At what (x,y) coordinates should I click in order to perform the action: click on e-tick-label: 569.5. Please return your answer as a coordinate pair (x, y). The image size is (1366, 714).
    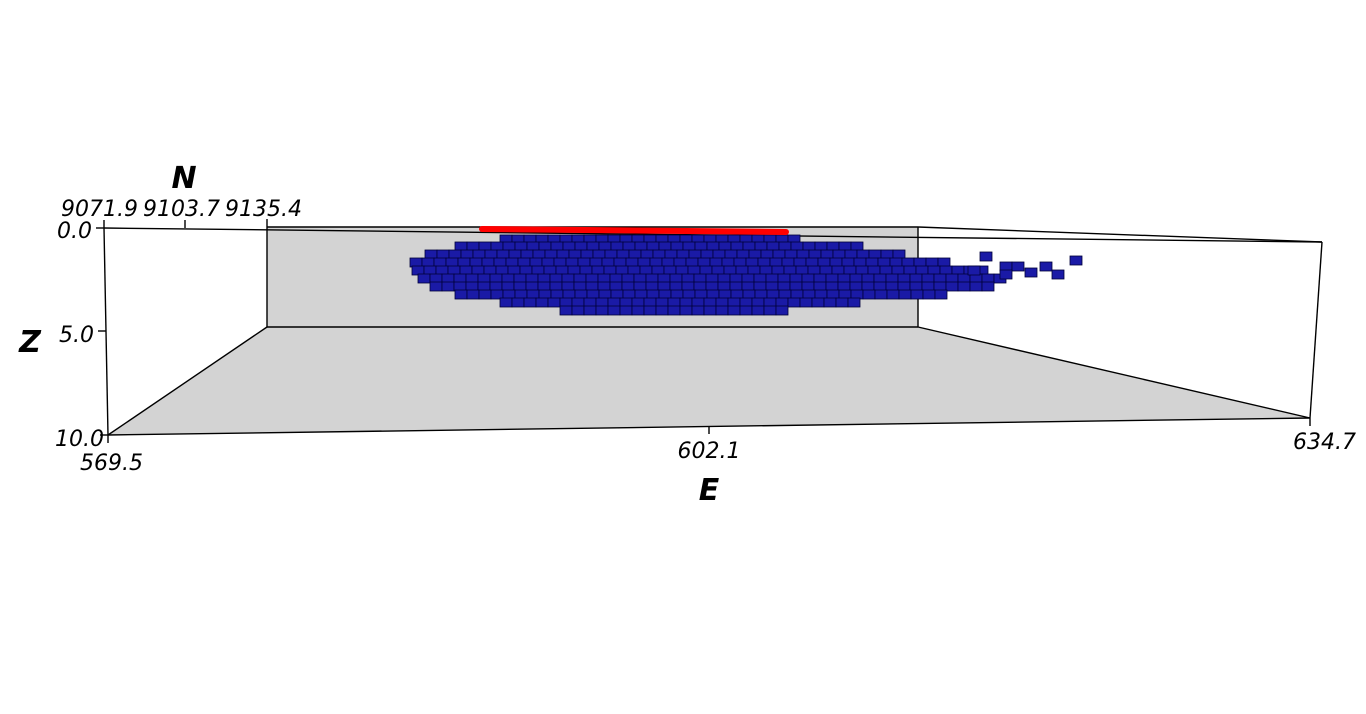
    Looking at the image, I should click on (111, 463).